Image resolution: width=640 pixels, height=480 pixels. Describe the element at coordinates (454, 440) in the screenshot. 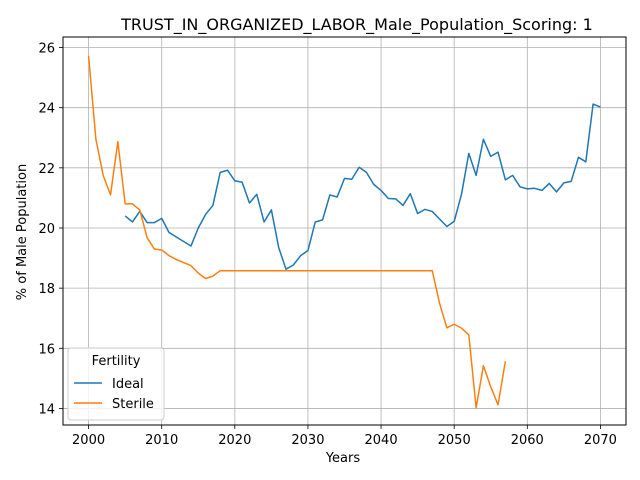

I see `x-tick-label: 2050` at that location.